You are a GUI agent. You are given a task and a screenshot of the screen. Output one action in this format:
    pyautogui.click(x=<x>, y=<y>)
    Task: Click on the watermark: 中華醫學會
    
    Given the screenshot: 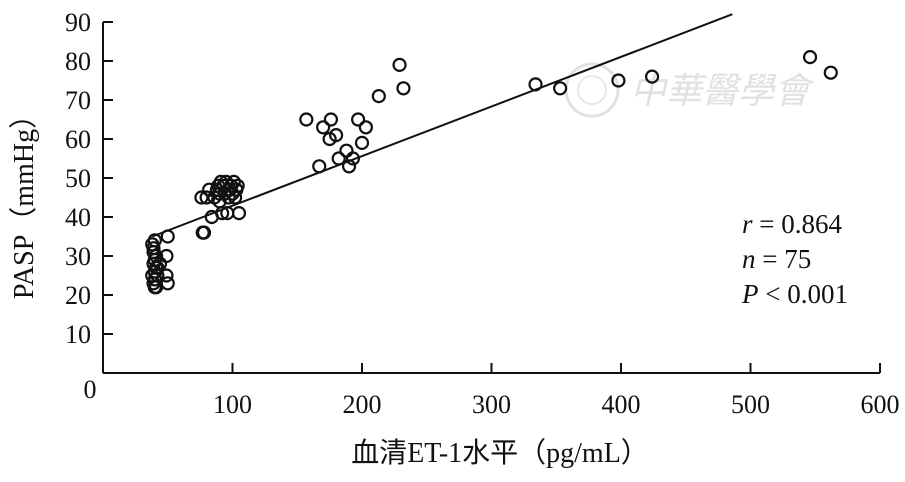 What is the action you would take?
    pyautogui.click(x=689, y=90)
    